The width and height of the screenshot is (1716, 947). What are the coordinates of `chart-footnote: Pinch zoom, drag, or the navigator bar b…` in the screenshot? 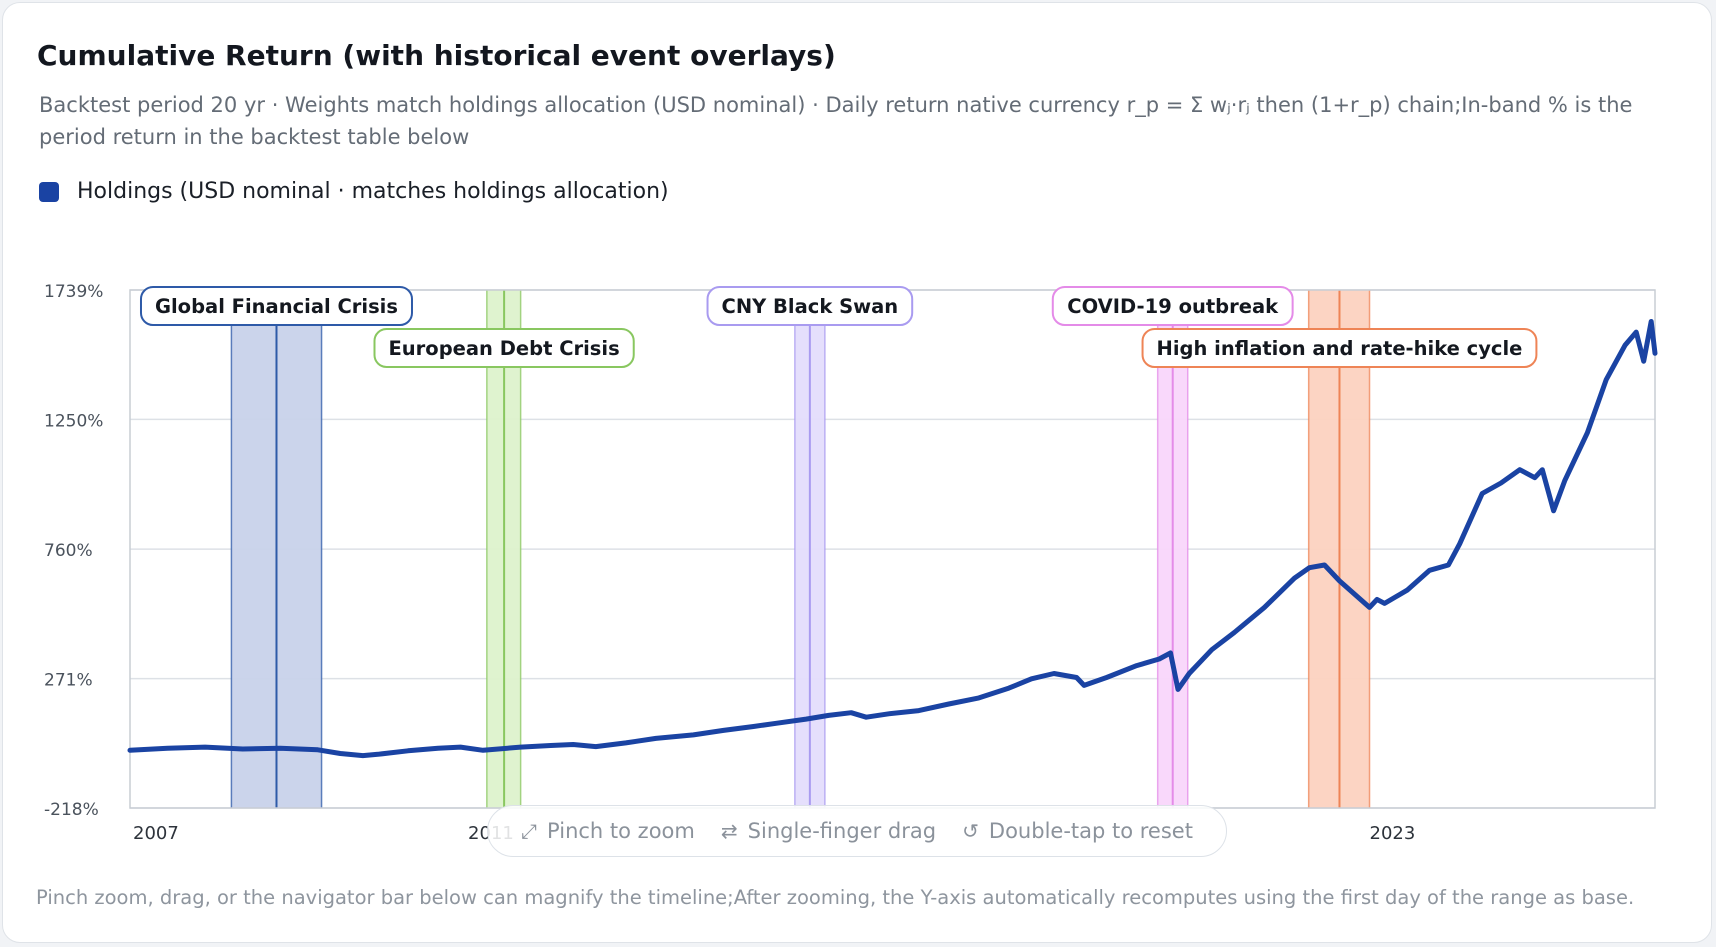 It's located at (835, 897).